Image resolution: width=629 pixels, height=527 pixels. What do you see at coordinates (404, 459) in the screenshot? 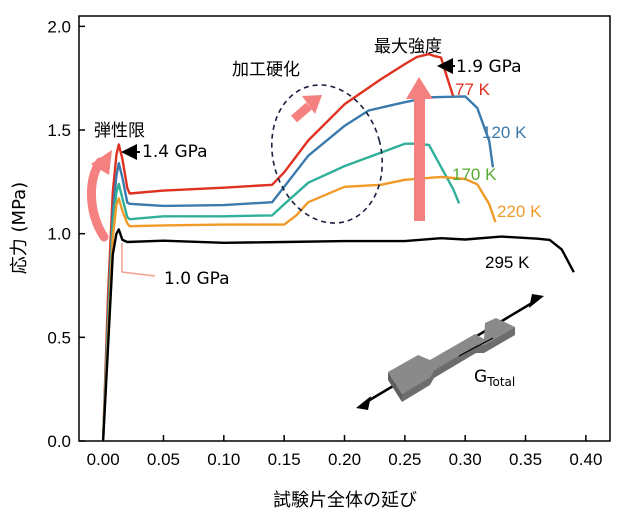
I see `x-tick-label: 0.25` at bounding box center [404, 459].